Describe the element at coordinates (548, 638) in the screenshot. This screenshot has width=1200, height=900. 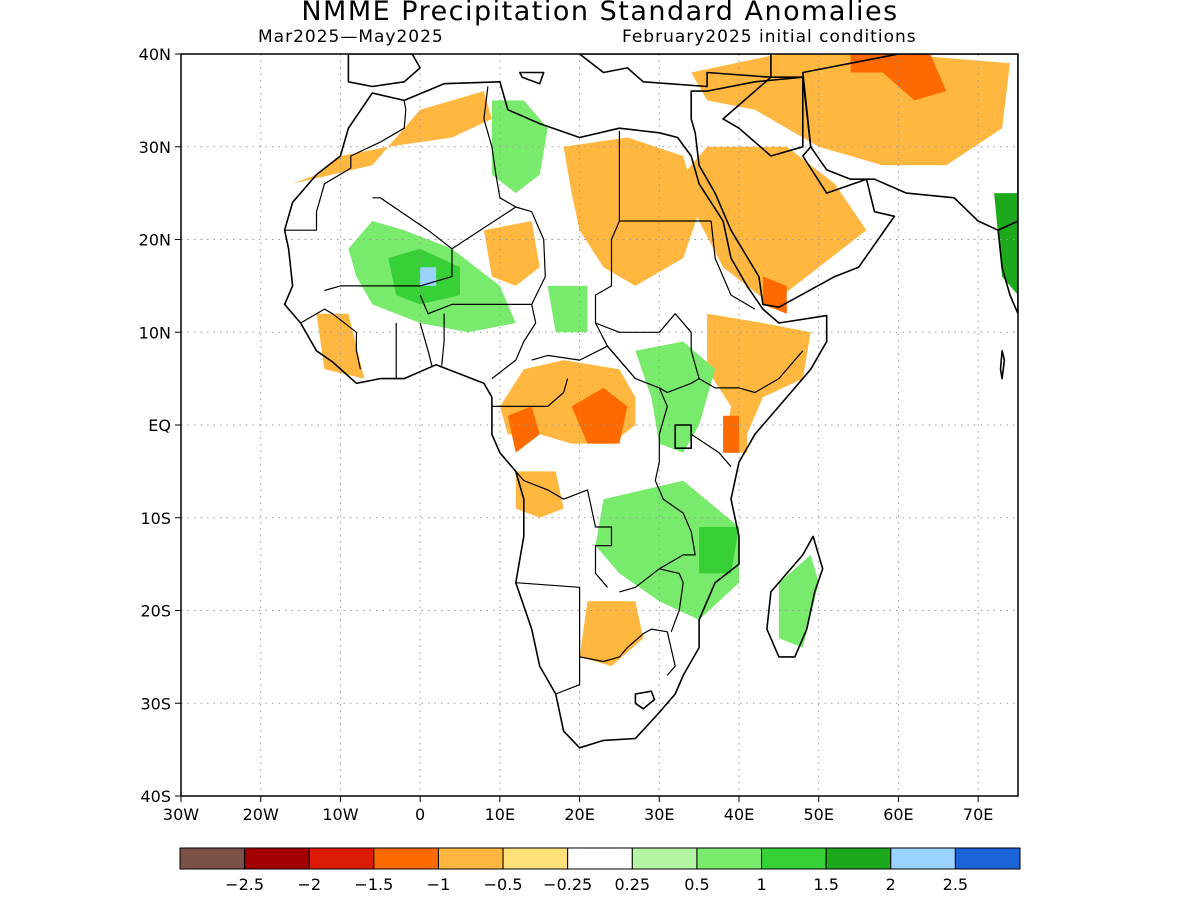
I see `border-namibia-botswana` at that location.